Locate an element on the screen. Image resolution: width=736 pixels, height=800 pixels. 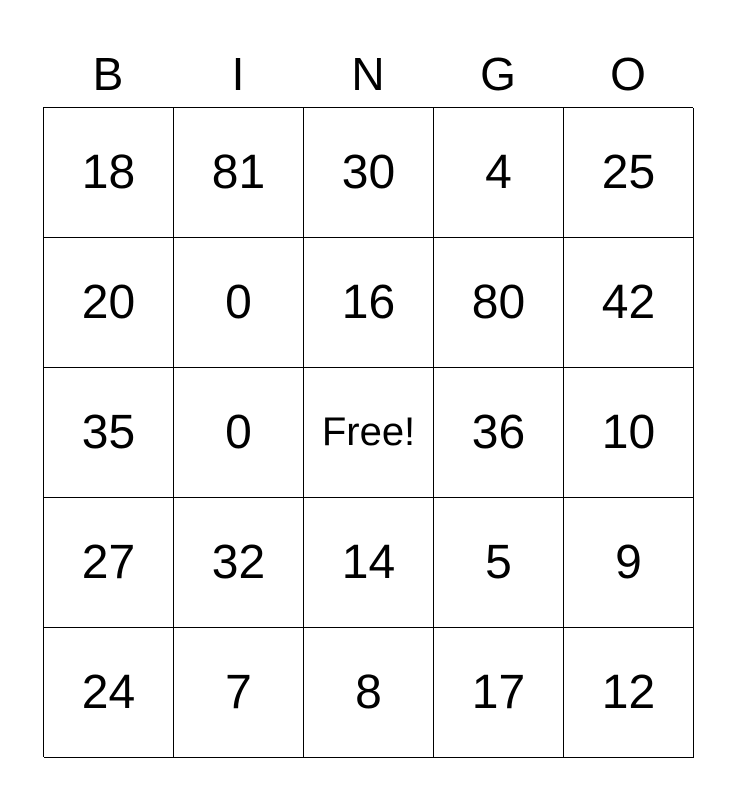
column-letter-b: B is located at coordinates (108, 74).